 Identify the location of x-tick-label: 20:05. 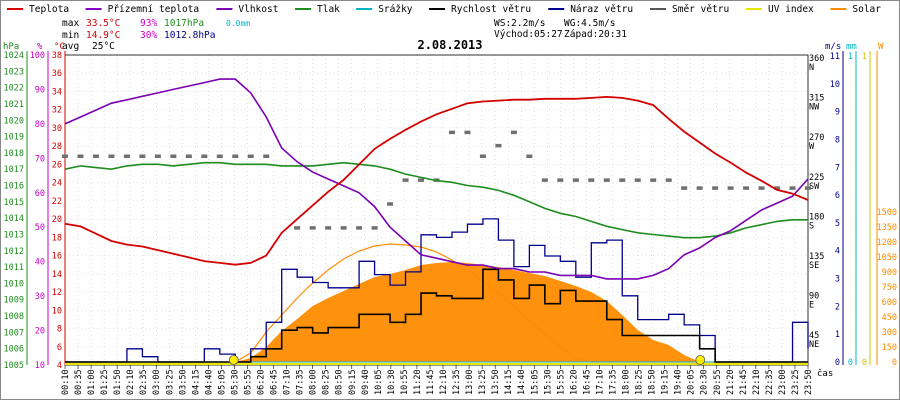
(692, 382).